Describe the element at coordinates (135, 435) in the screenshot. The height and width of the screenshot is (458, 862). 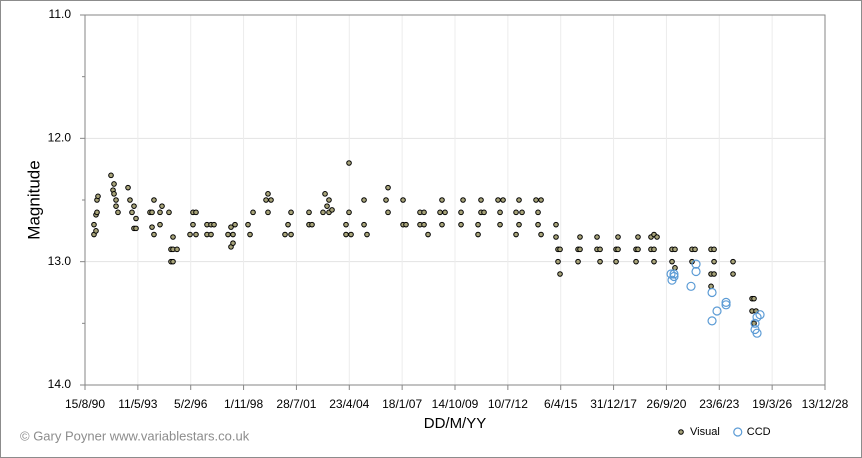
I see `credit: © Gary Poyner www.variablestars.co.uk` at that location.